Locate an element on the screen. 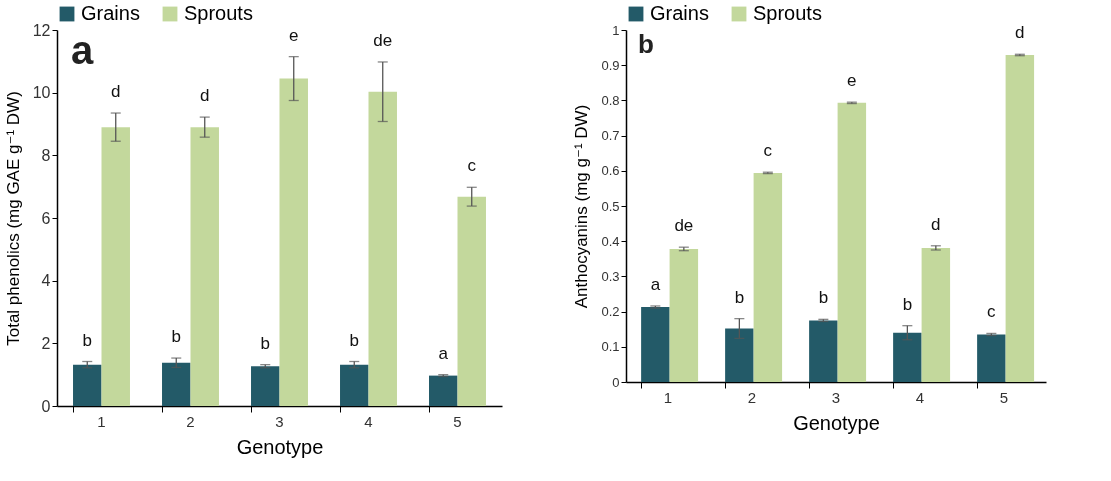  y-tick-label: 8 is located at coordinates (46, 155).